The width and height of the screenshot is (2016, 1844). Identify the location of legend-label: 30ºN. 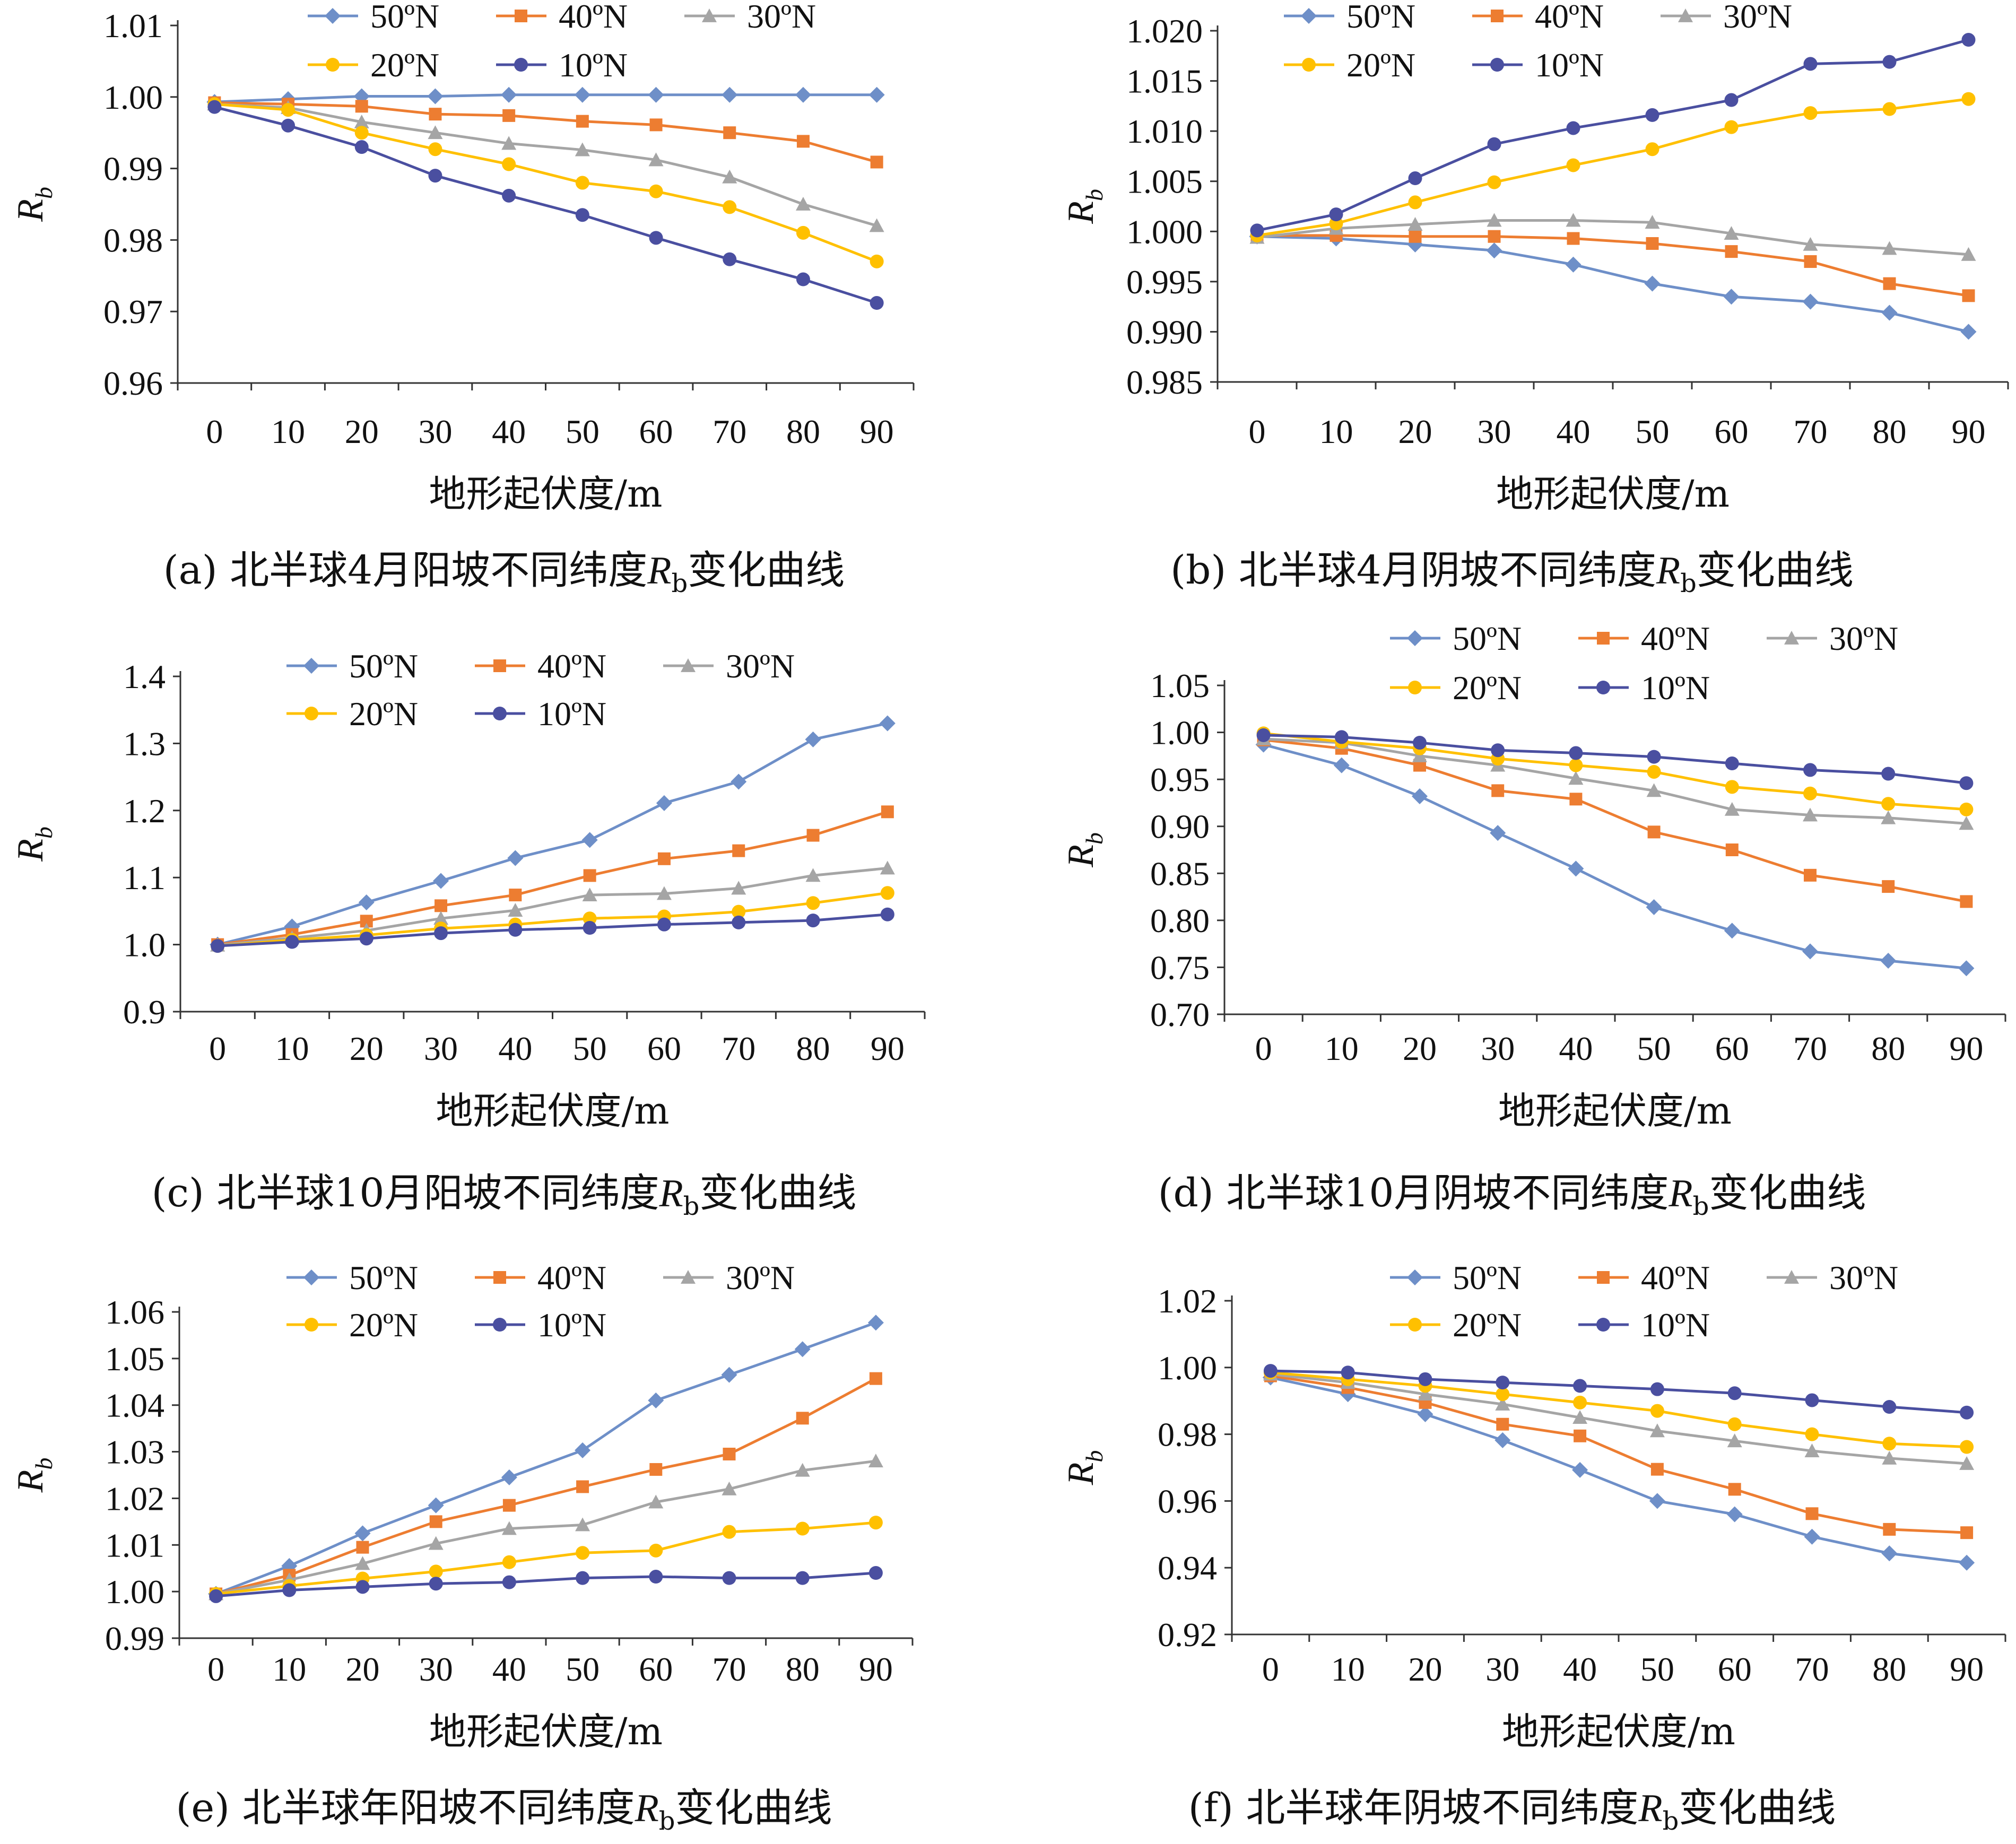
(1758, 17).